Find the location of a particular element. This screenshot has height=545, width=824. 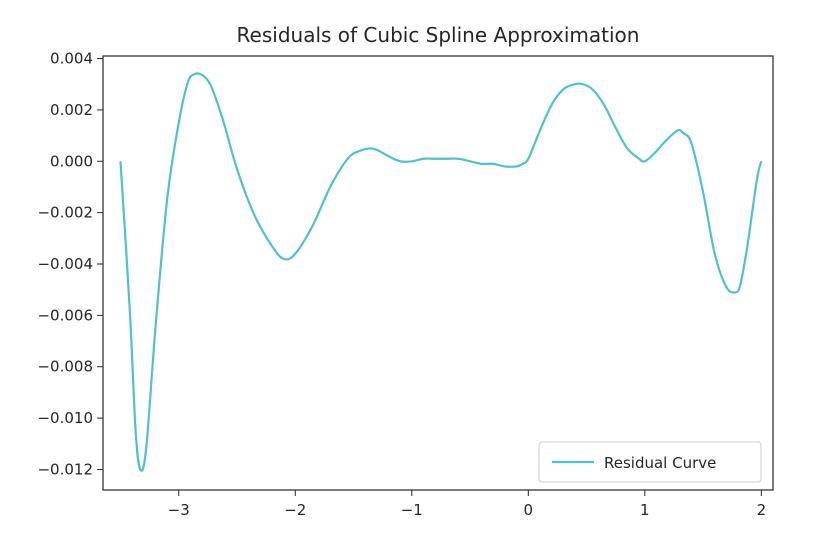

x-ticks: −3 −2 −1 0 1 2 is located at coordinates (467, 504).